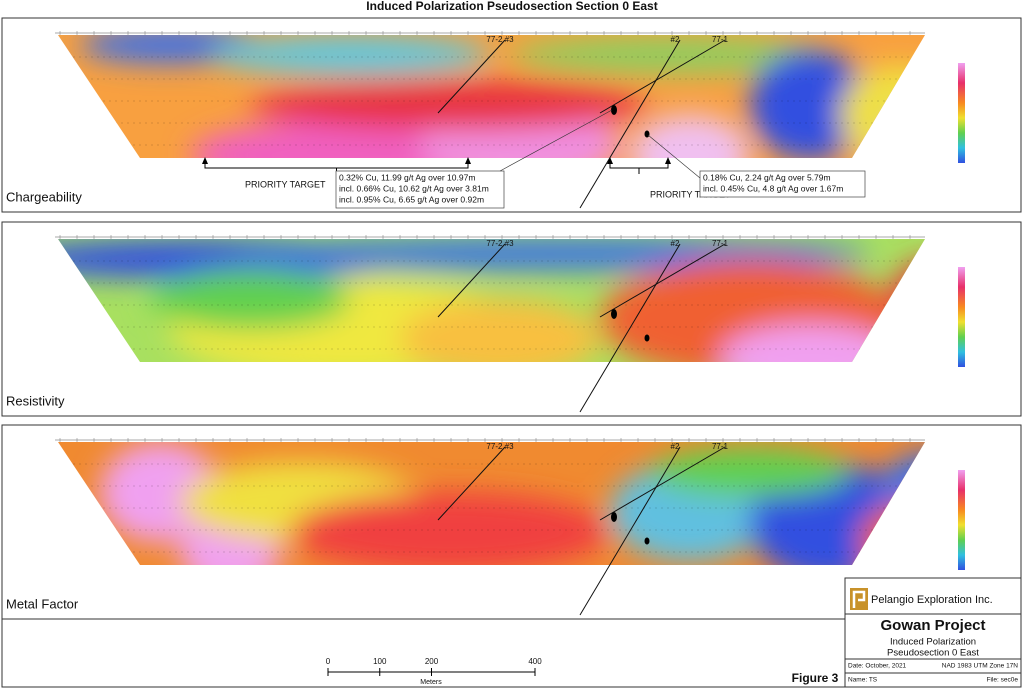 Image resolution: width=1024 pixels, height=689 pixels. Describe the element at coordinates (380, 661) in the screenshot. I see `scale-label: 100` at that location.